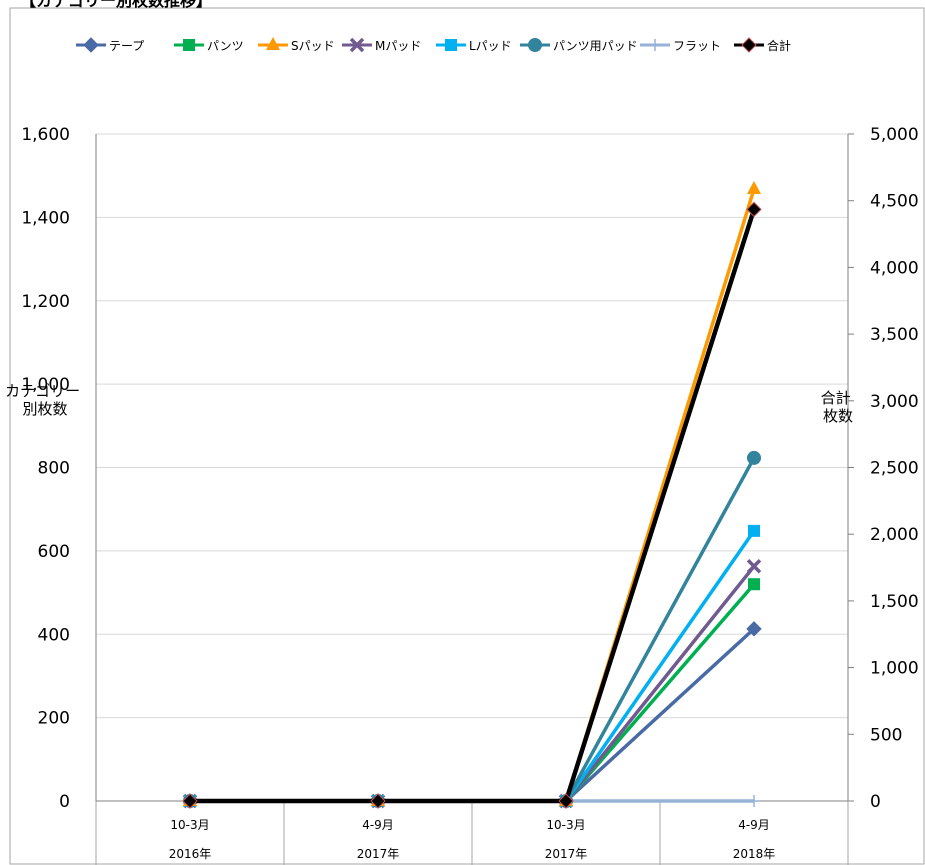 Image resolution: width=925 pixels, height=865 pixels. I want to click on legend-label: Sパッド, so click(313, 46).